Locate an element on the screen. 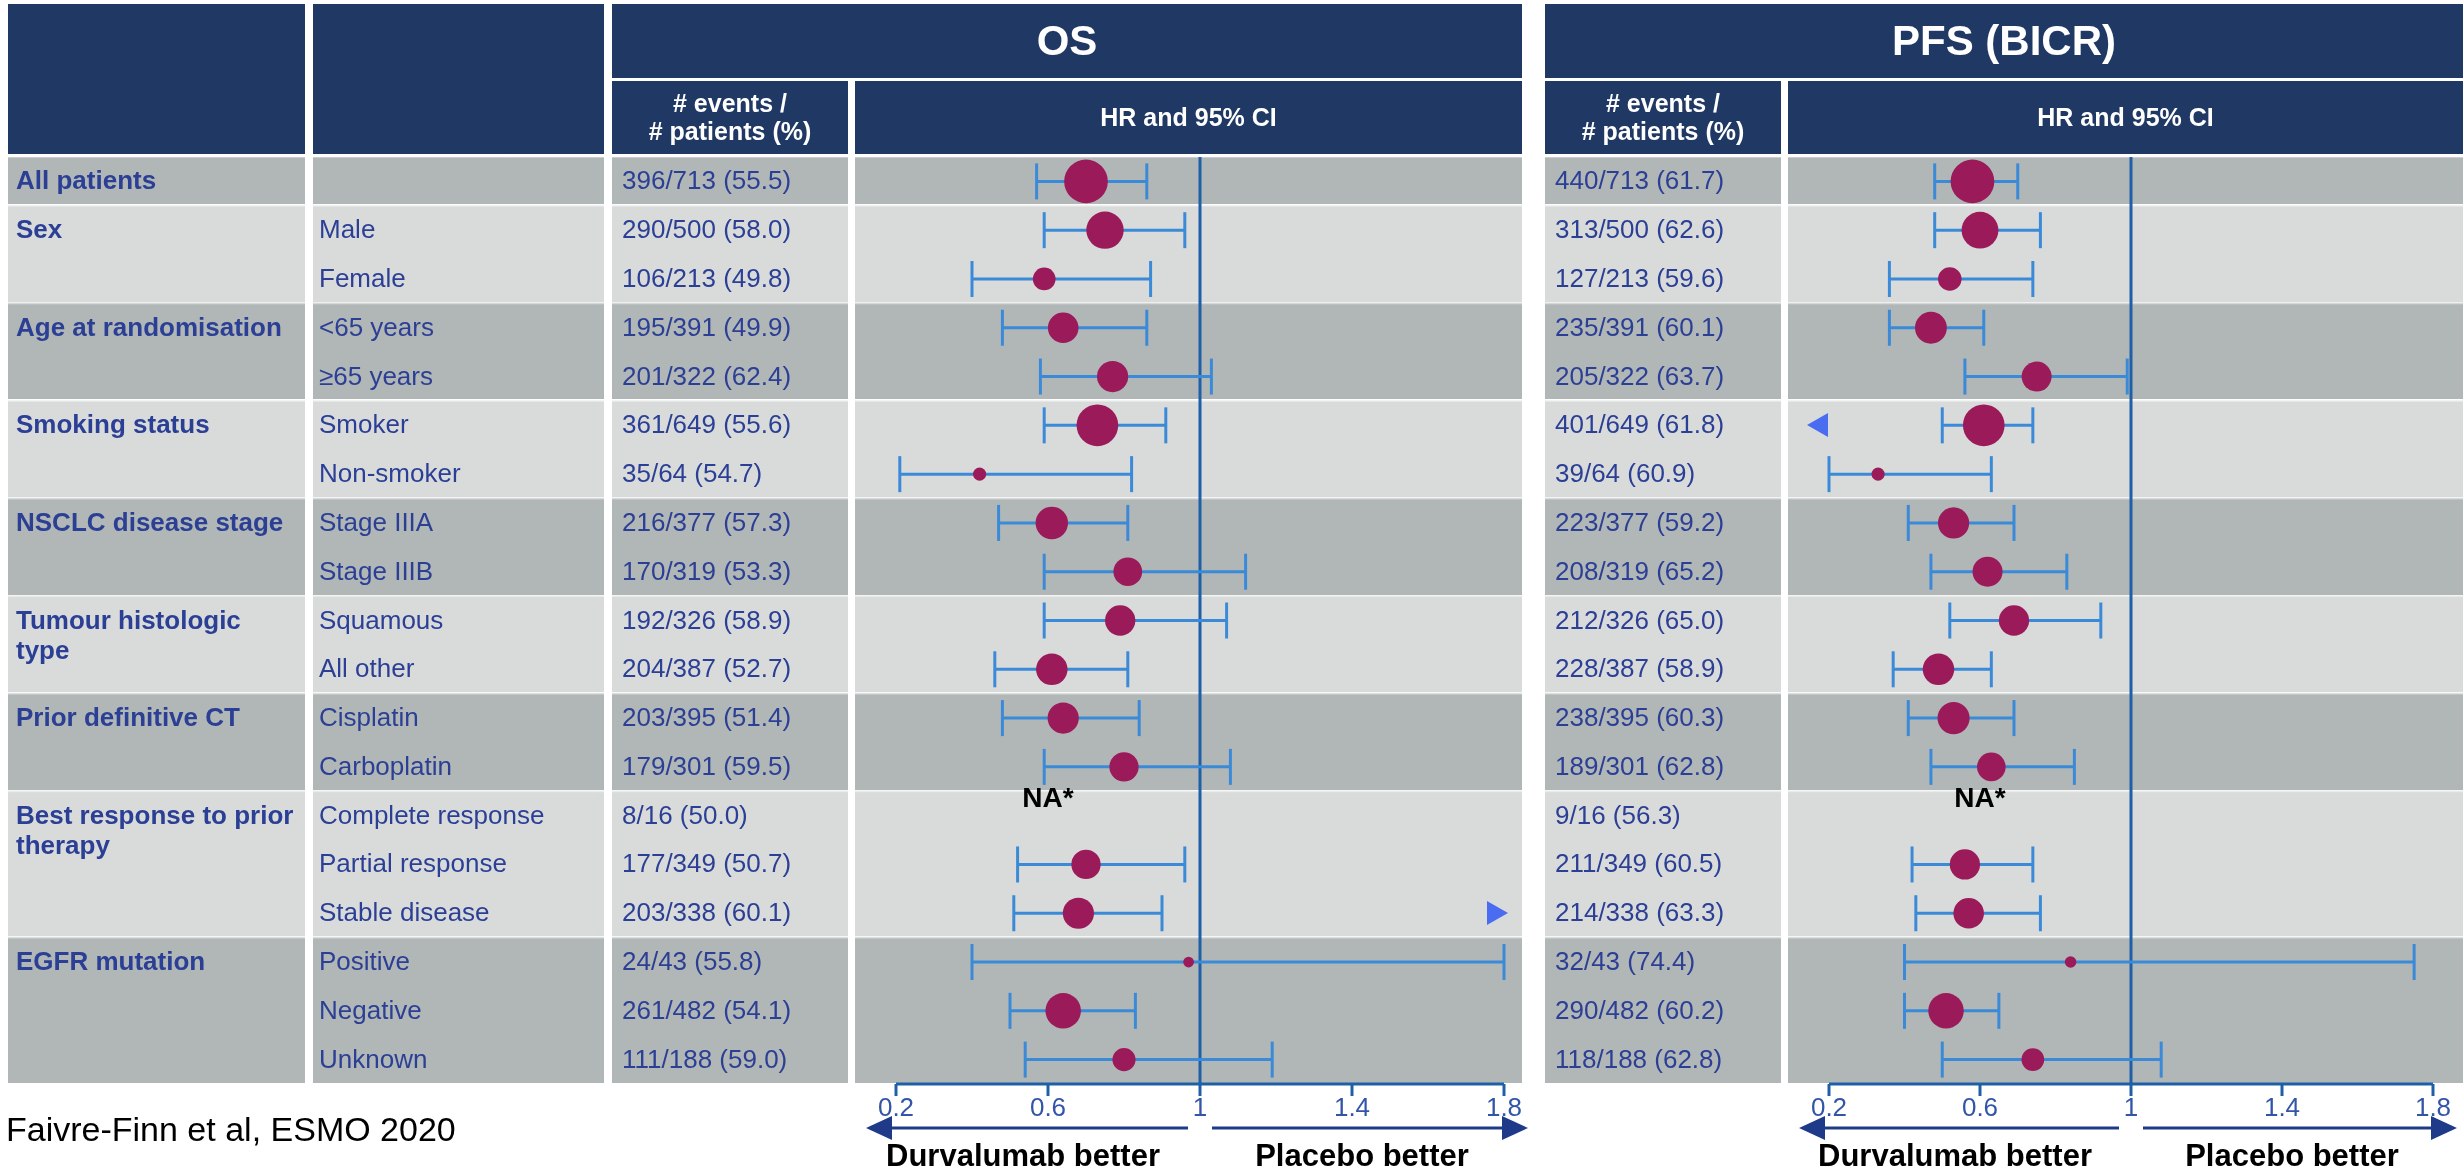 Image resolution: width=2463 pixels, height=1172 pixels. category-label: Smoking status is located at coordinates (113, 424).